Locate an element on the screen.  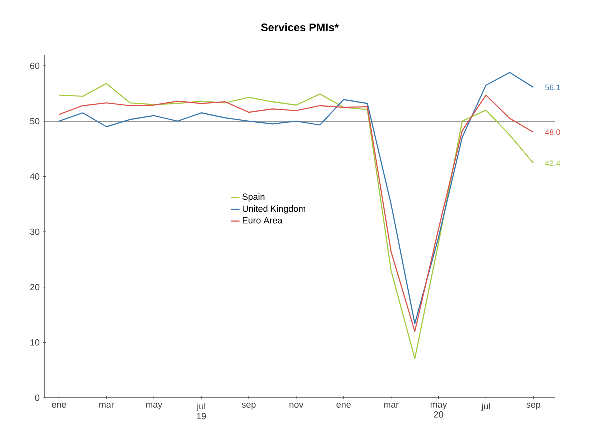
legend-label: Euro Area is located at coordinates (263, 220).